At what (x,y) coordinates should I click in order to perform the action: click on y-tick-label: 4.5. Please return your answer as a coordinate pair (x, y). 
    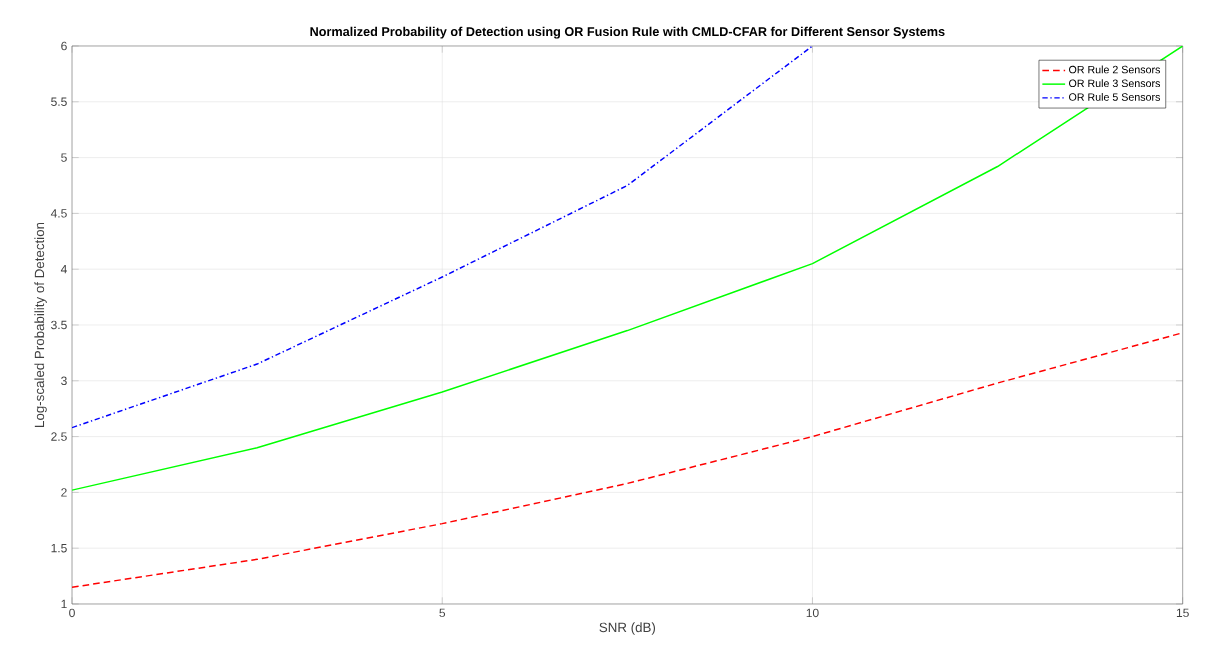
    Looking at the image, I should click on (58, 213).